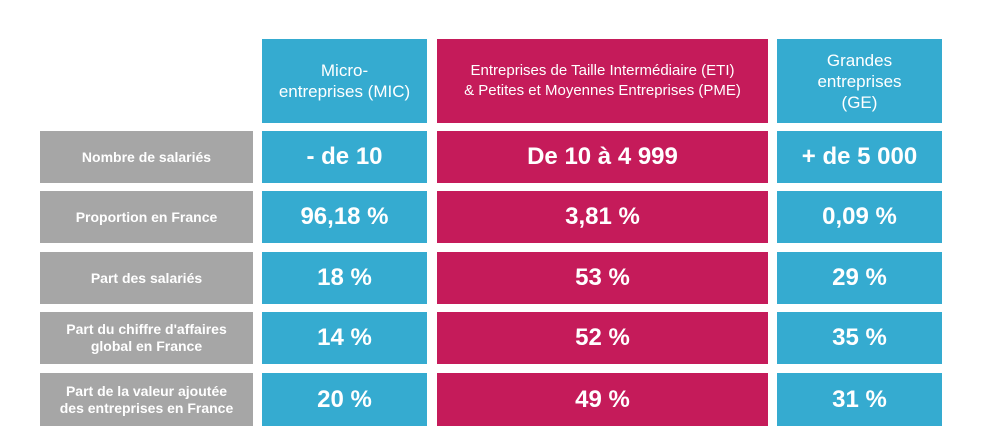  I want to click on table-cell-ge: 0,09 %, so click(859, 217).